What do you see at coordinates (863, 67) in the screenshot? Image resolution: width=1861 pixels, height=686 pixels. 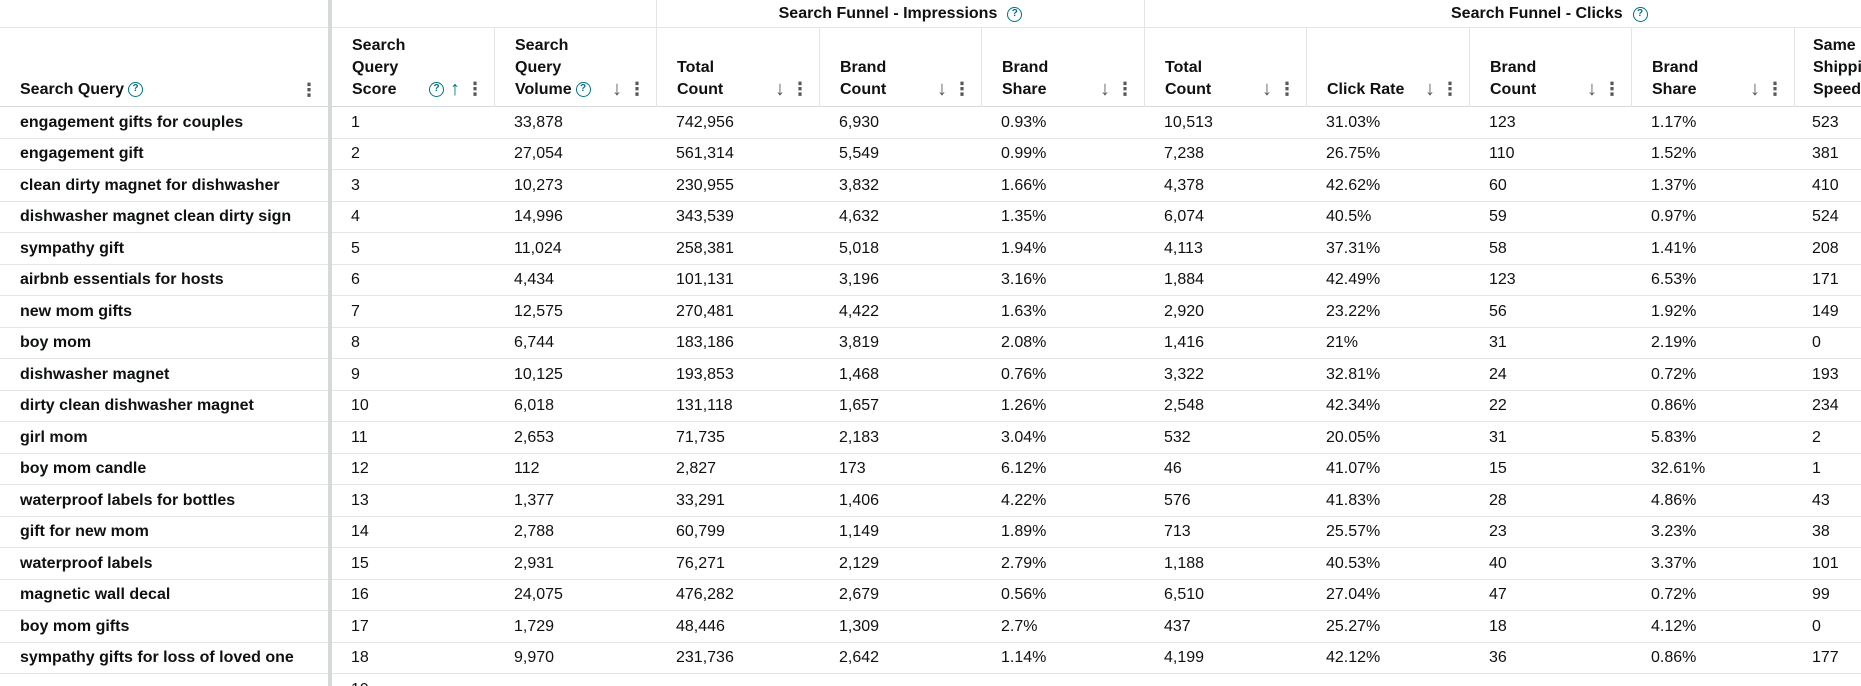 I see `header-line: Brand` at bounding box center [863, 67].